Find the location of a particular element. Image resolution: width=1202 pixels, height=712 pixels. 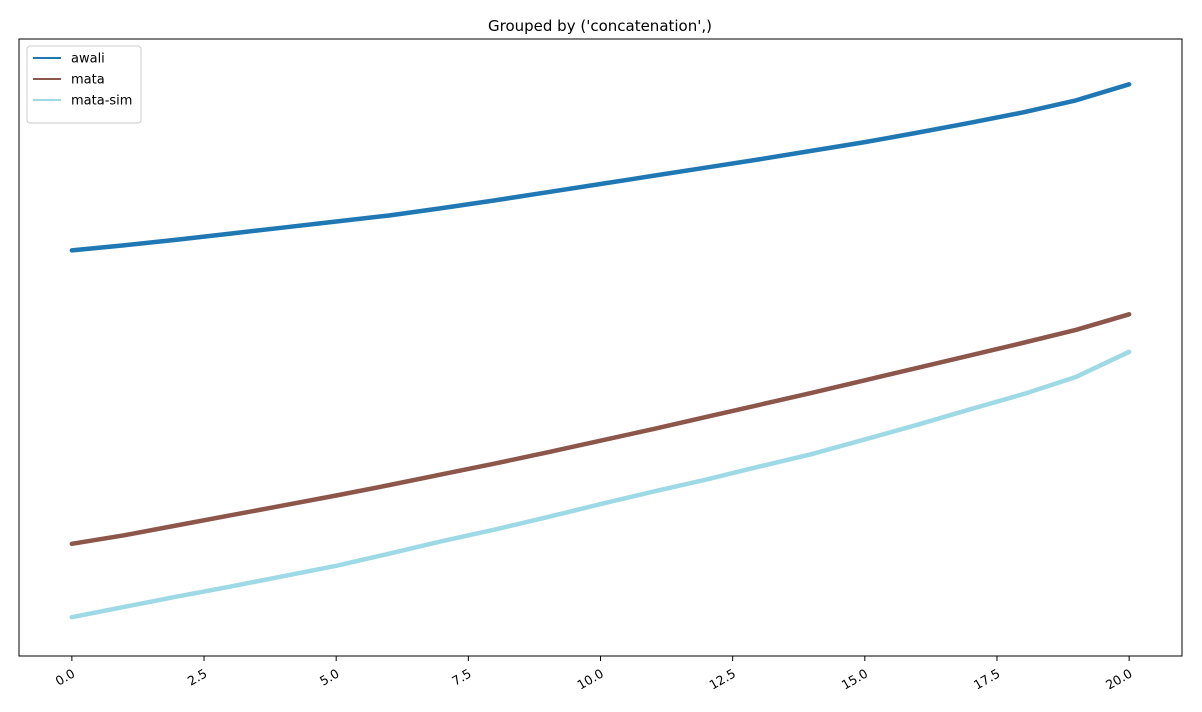

x-tick-label: 0.0 is located at coordinates (65, 677).